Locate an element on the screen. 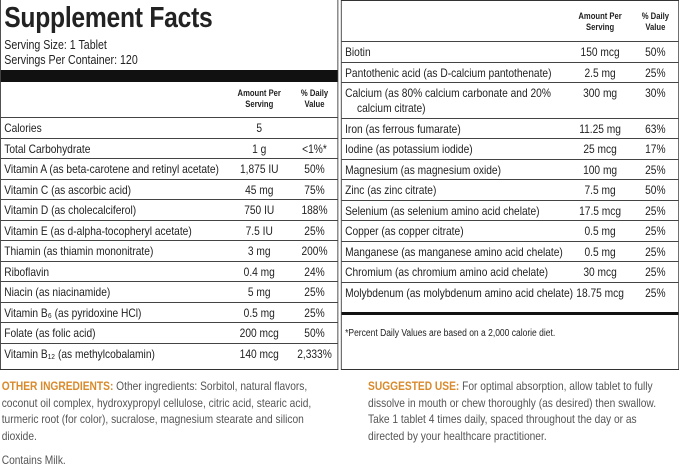  nutrient-row: Vitamin C (as ascorbic acid) 45 mg 75% is located at coordinates (169, 189).